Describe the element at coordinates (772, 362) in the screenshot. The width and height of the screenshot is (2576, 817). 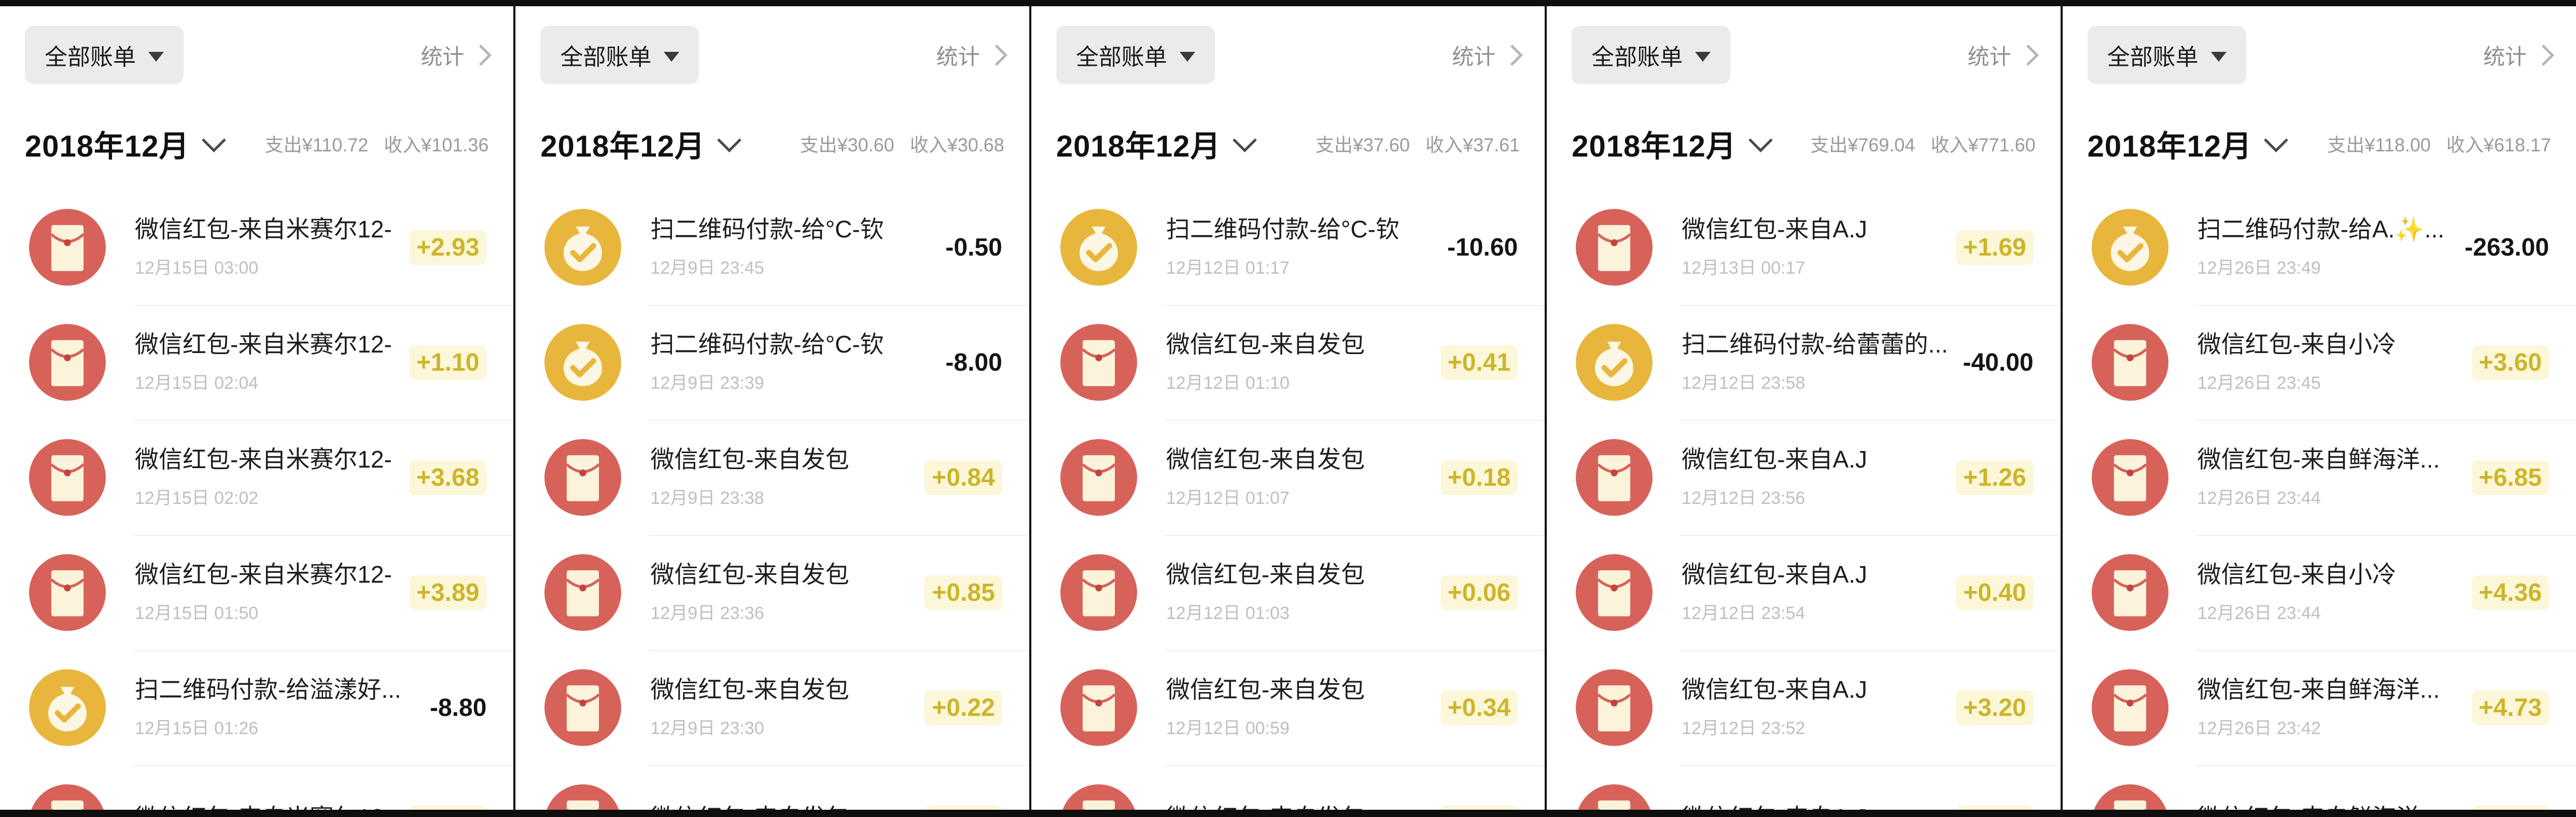
I see `transaction-row: 扫二维码付款-给°C-钦 12月9日 23:39 -8.00` at that location.